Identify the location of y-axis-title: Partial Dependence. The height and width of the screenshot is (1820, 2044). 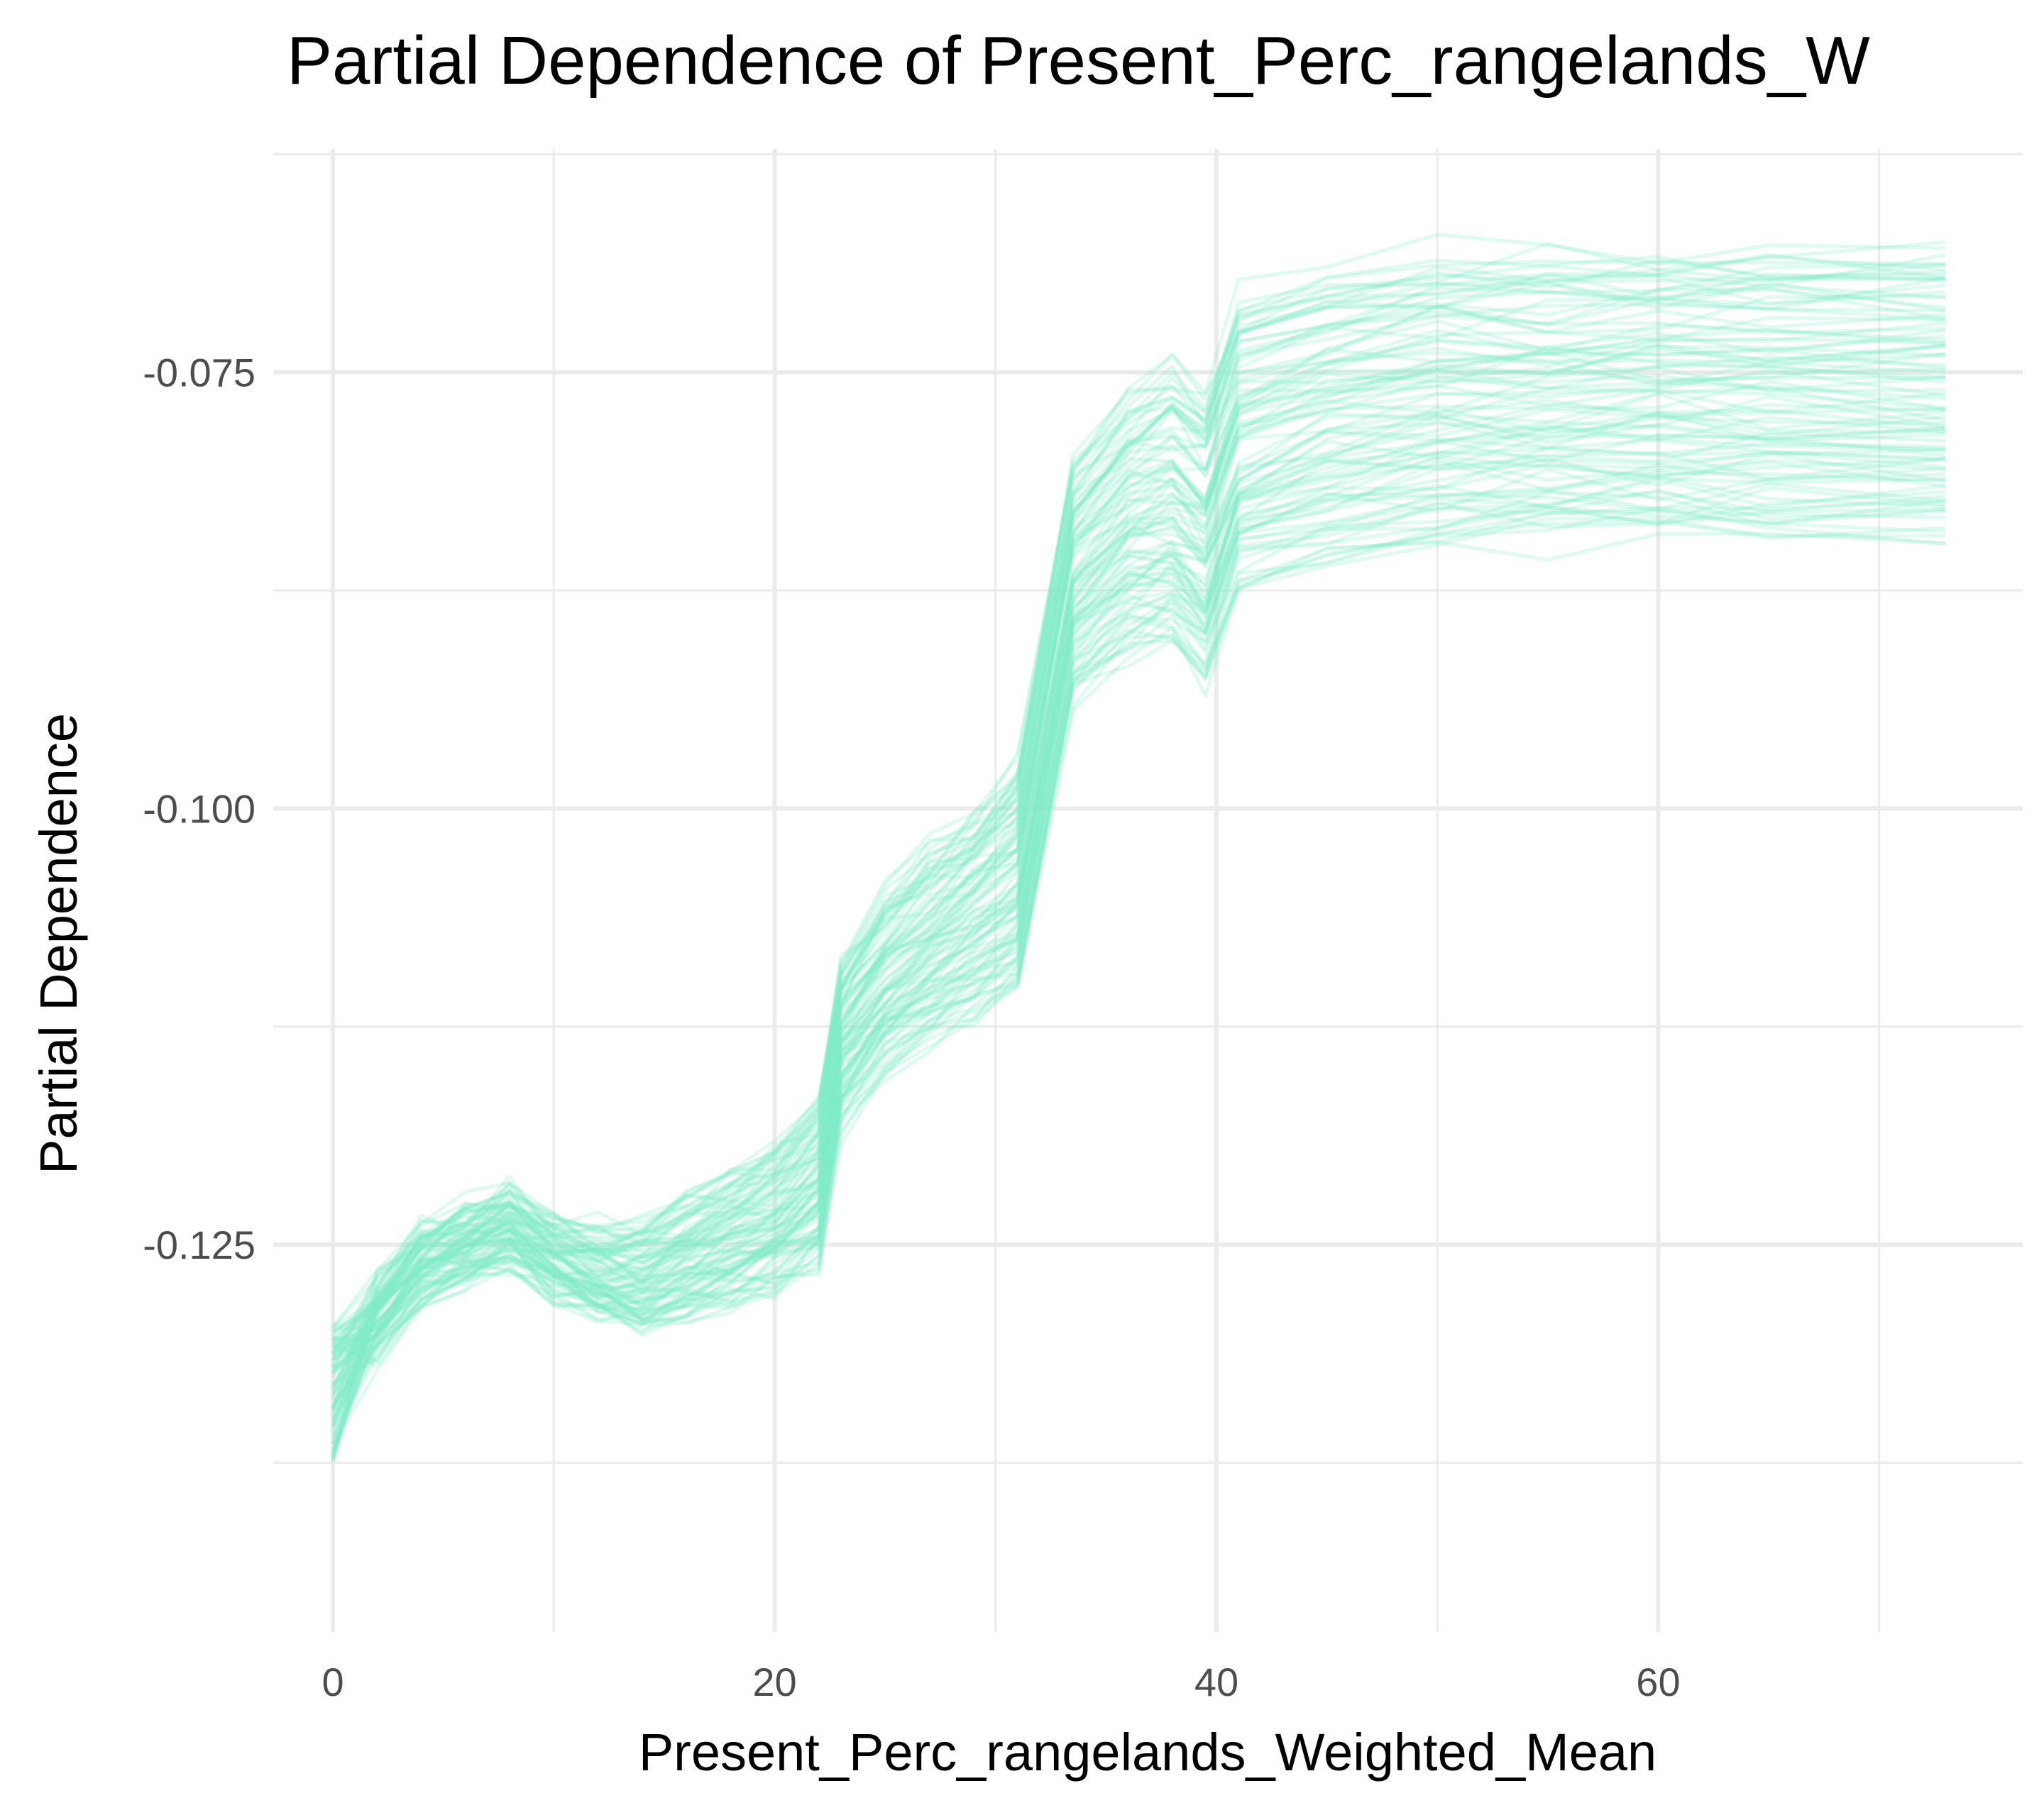
(59, 943).